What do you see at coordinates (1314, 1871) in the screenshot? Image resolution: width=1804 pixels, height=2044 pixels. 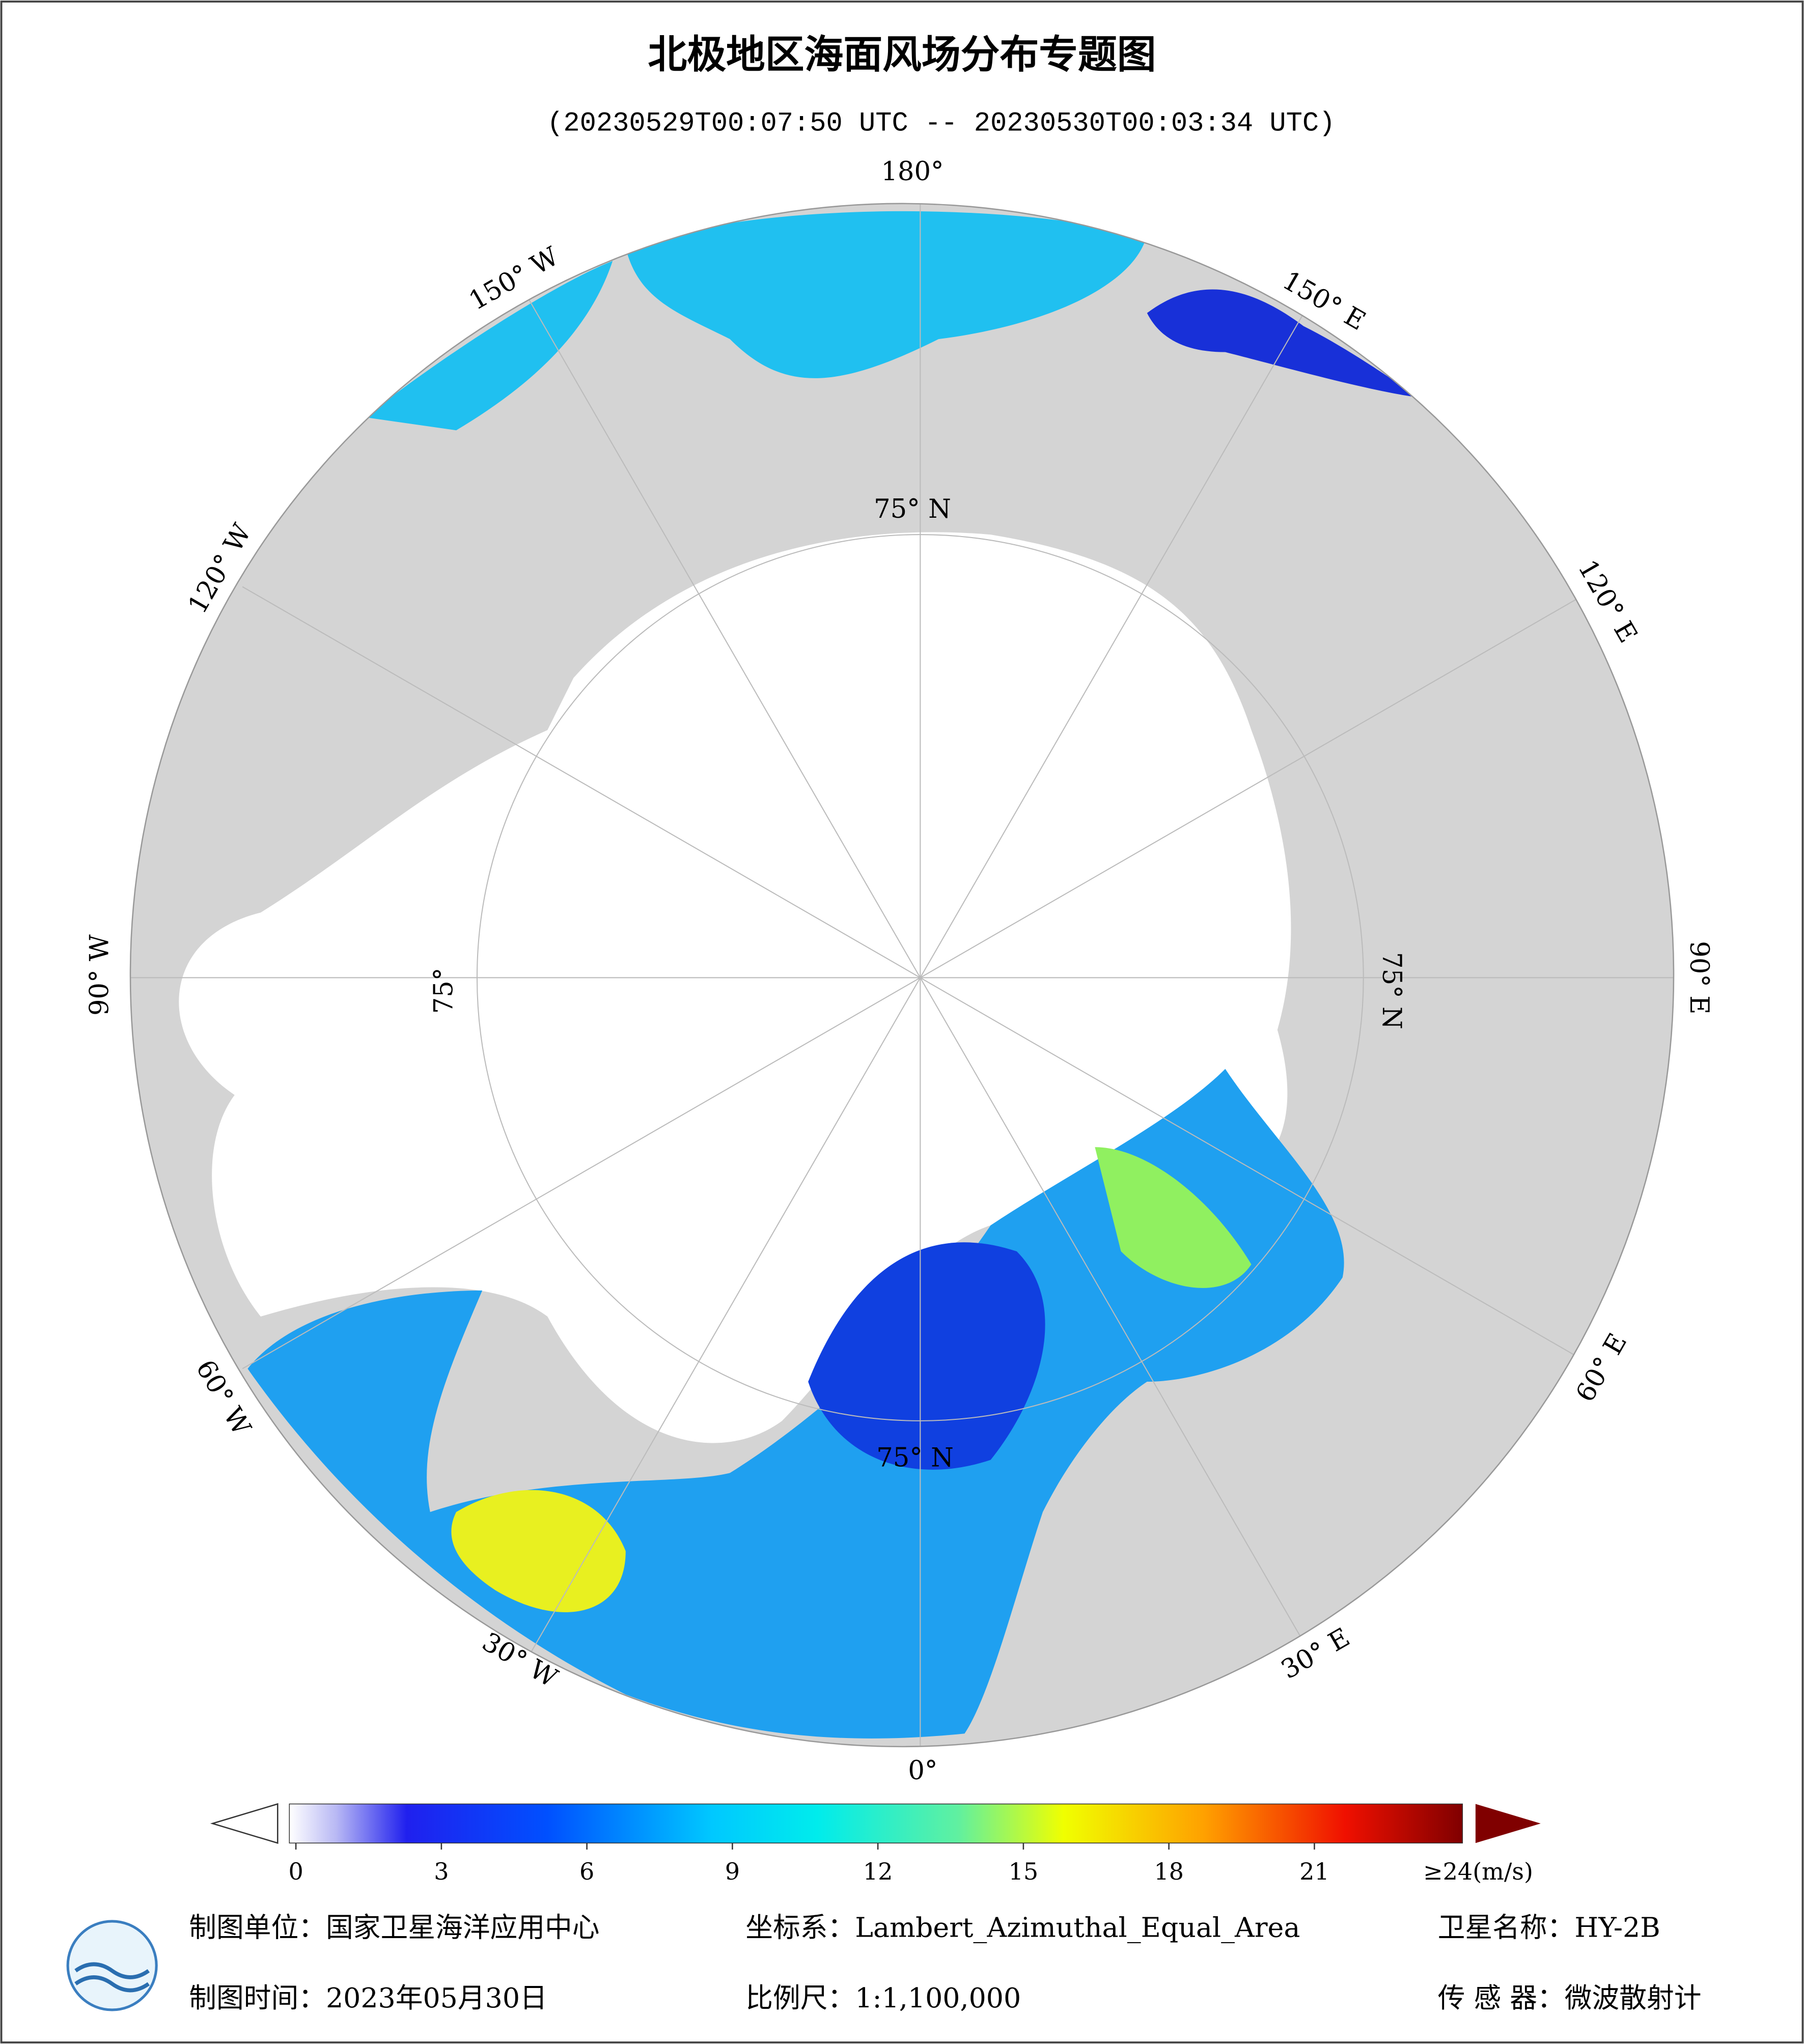 I see `colorbar-tick-label: 21` at bounding box center [1314, 1871].